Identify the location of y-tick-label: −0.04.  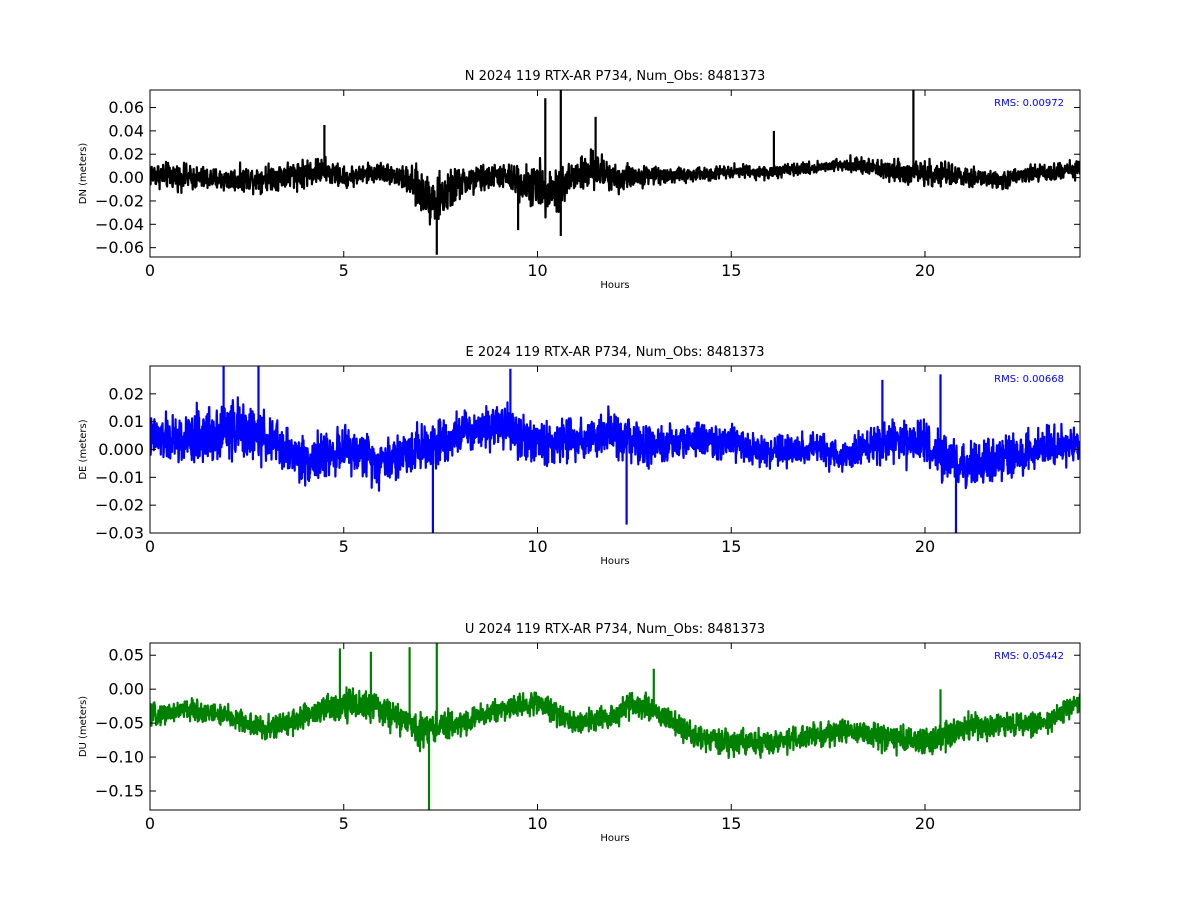
(119, 224).